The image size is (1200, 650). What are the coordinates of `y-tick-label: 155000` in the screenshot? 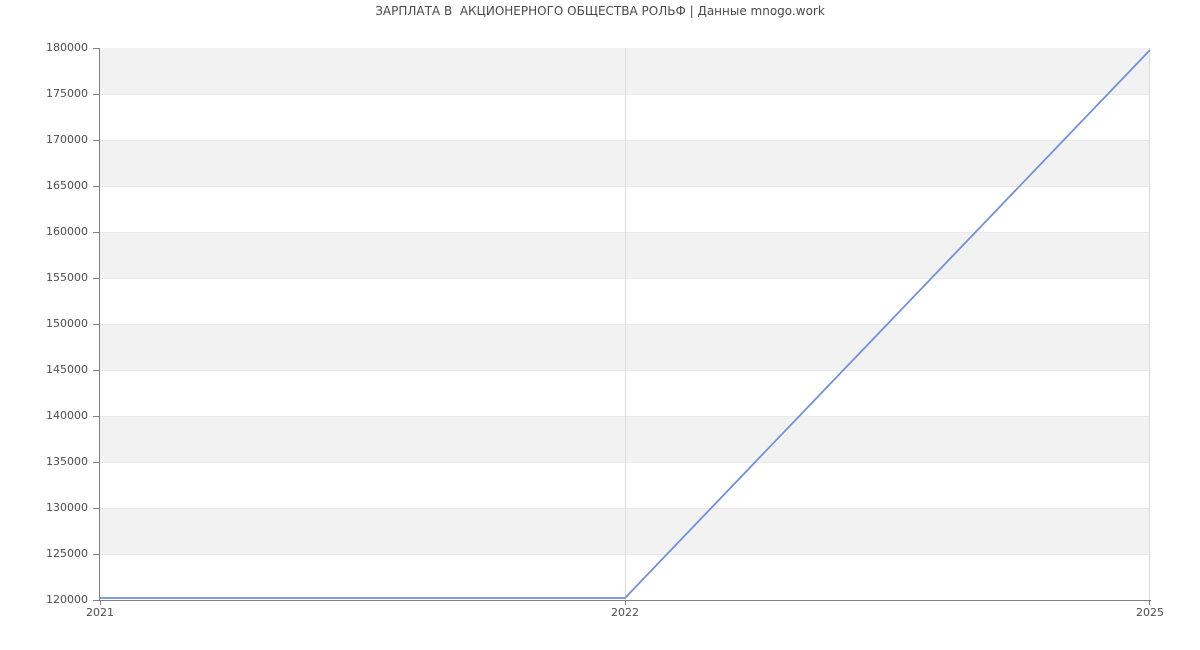 It's located at (67, 277).